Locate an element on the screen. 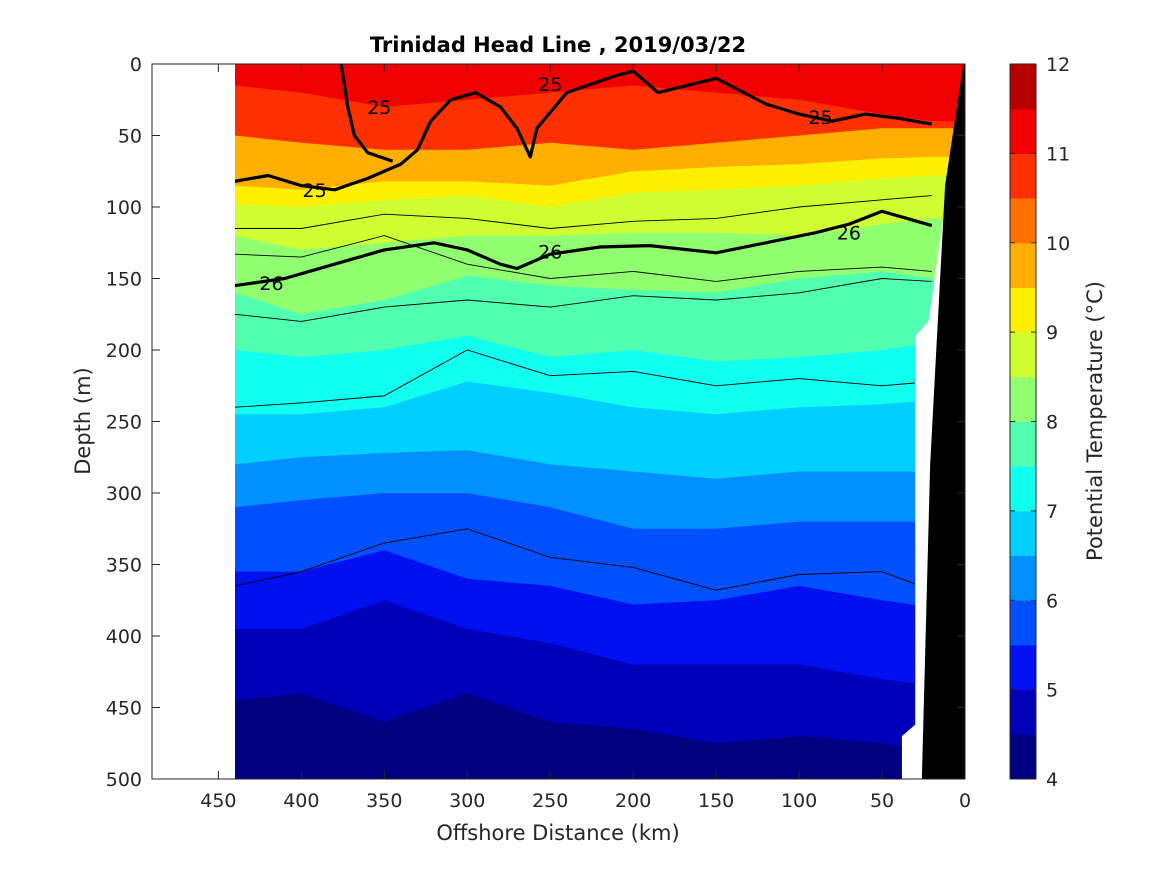  colorbar-tick-label: 7 is located at coordinates (1052, 512).